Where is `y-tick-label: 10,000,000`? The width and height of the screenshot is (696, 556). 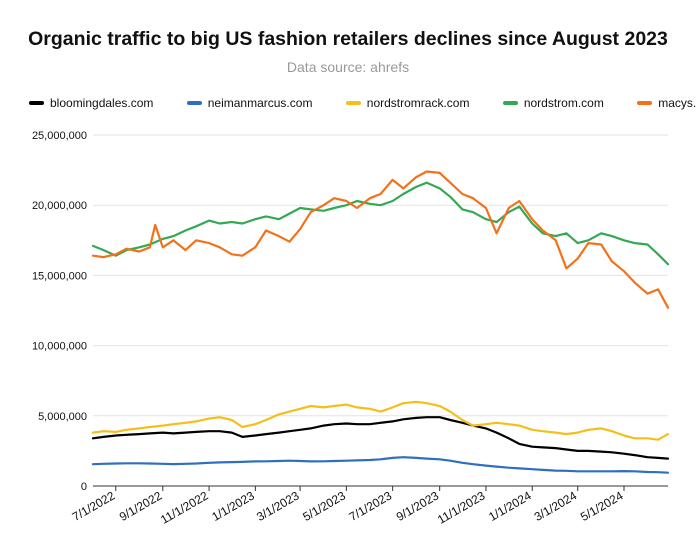
y-tick-label: 10,000,000 is located at coordinates (59, 347).